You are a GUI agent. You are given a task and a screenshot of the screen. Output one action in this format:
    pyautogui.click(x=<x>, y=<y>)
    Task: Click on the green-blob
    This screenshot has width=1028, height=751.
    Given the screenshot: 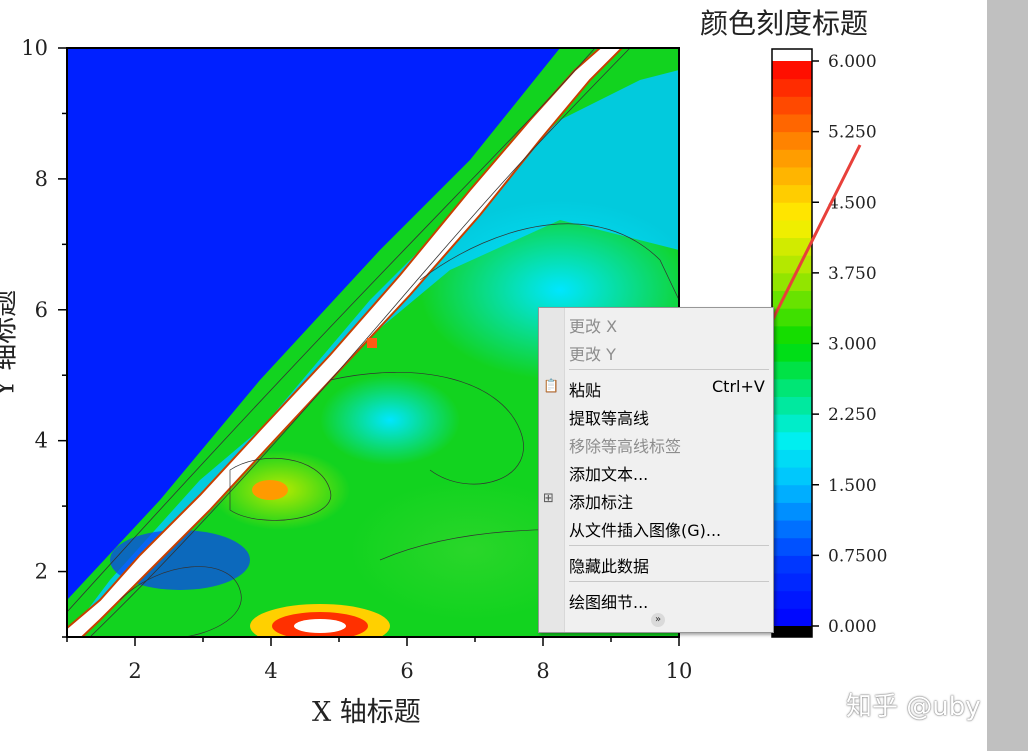 What is the action you would take?
    pyautogui.click(x=470, y=550)
    